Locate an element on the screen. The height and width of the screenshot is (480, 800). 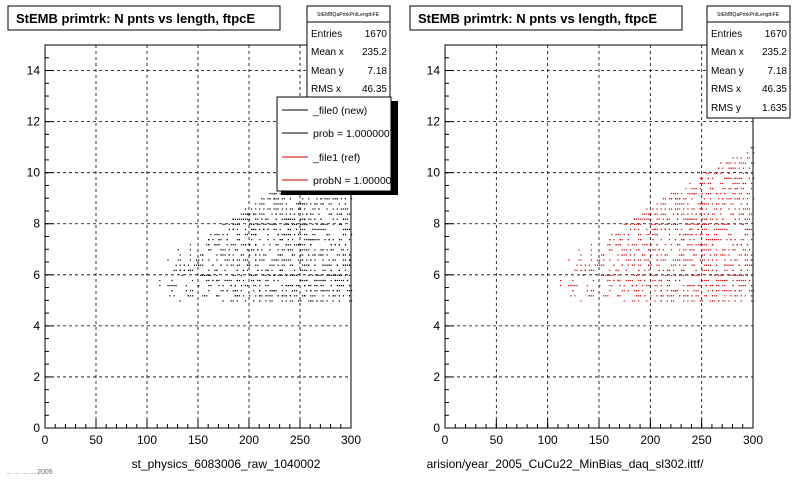
left-stat-label-2: Mean y is located at coordinates (327, 71).